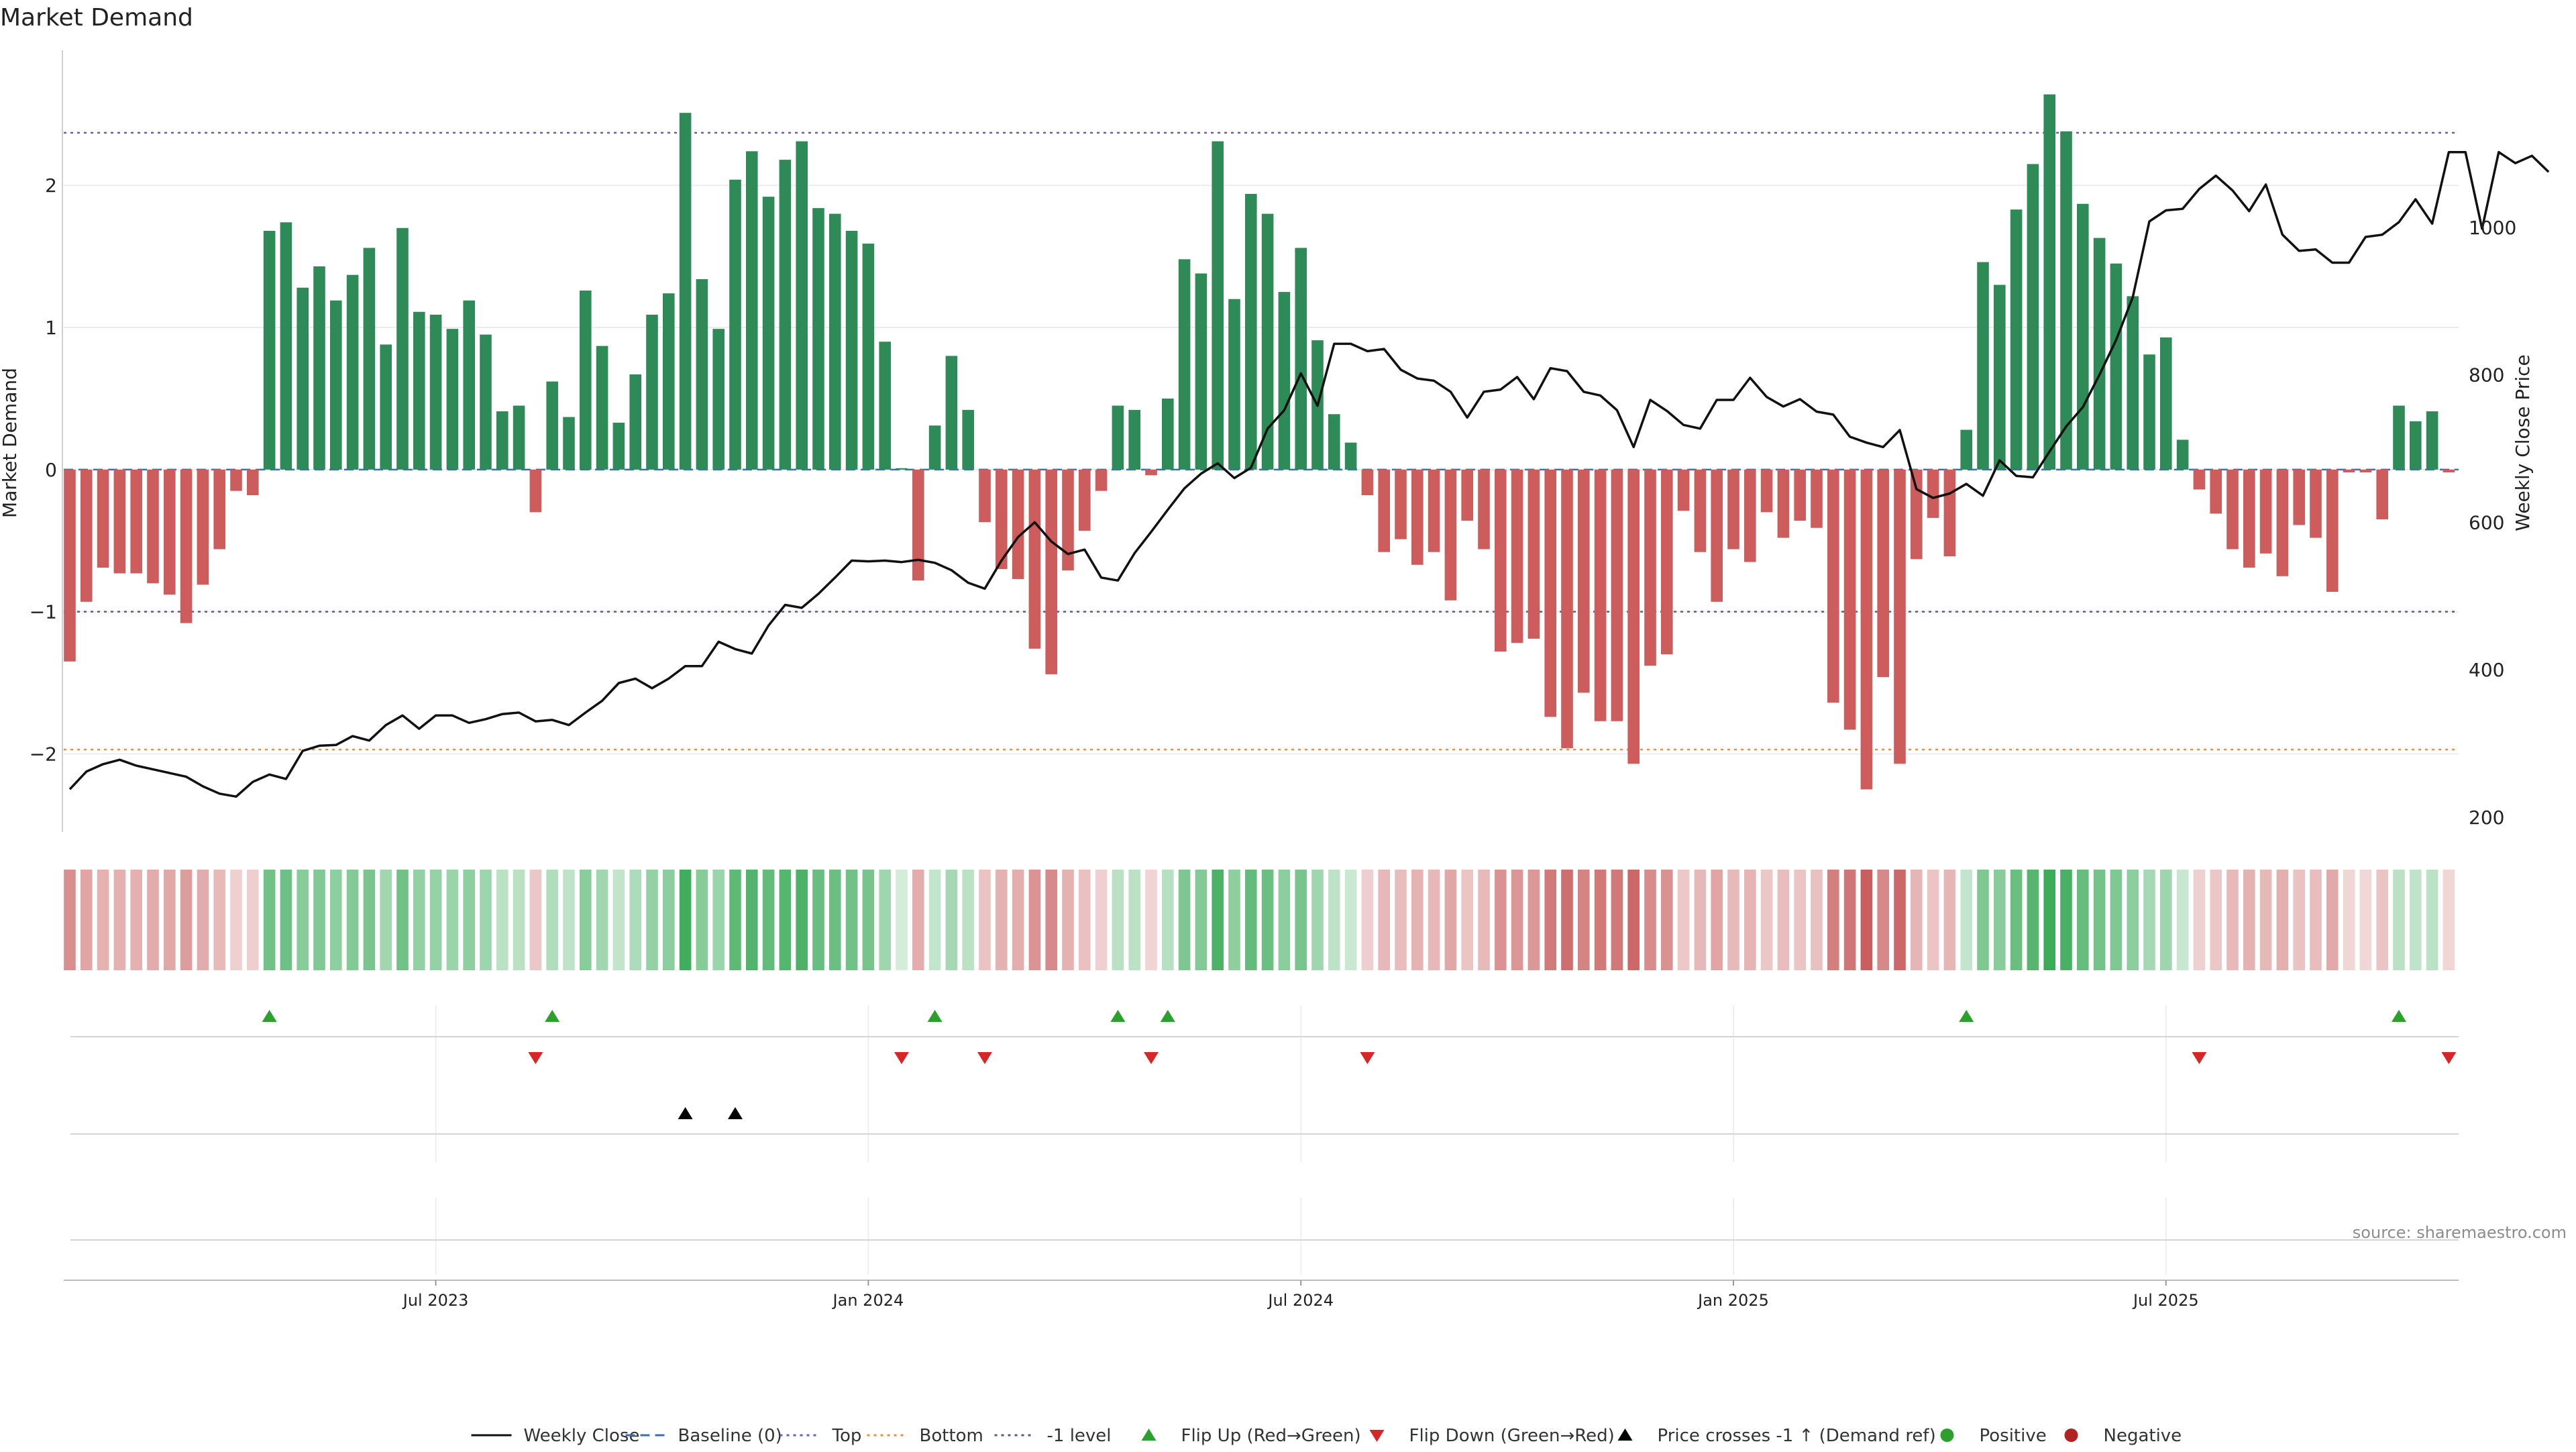  Describe the element at coordinates (1492, 1436) in the screenshot. I see `legend-item: Flip Down (Green→Red)` at that location.